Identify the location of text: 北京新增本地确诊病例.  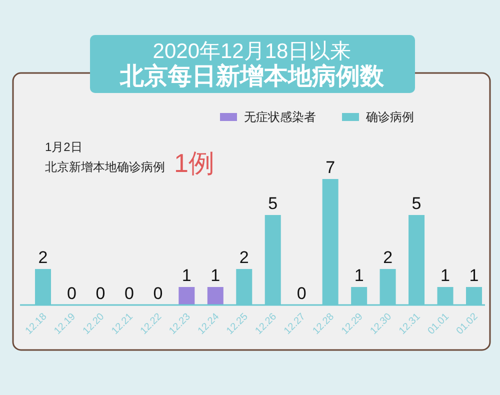
(105, 167).